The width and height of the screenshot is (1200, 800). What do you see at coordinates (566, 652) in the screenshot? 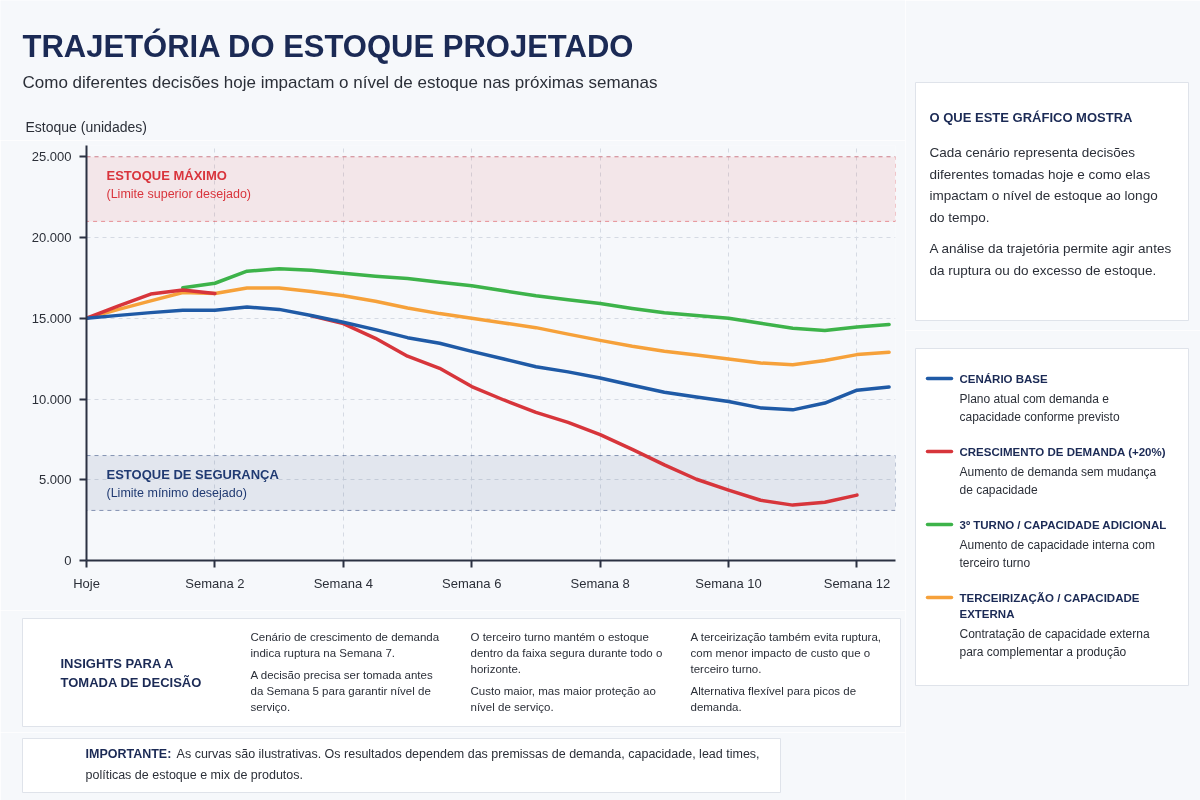
I see `text: O terceiro turno mantém o estoque dentro da faixa segura durante todo o horizonte.` at bounding box center [566, 652].